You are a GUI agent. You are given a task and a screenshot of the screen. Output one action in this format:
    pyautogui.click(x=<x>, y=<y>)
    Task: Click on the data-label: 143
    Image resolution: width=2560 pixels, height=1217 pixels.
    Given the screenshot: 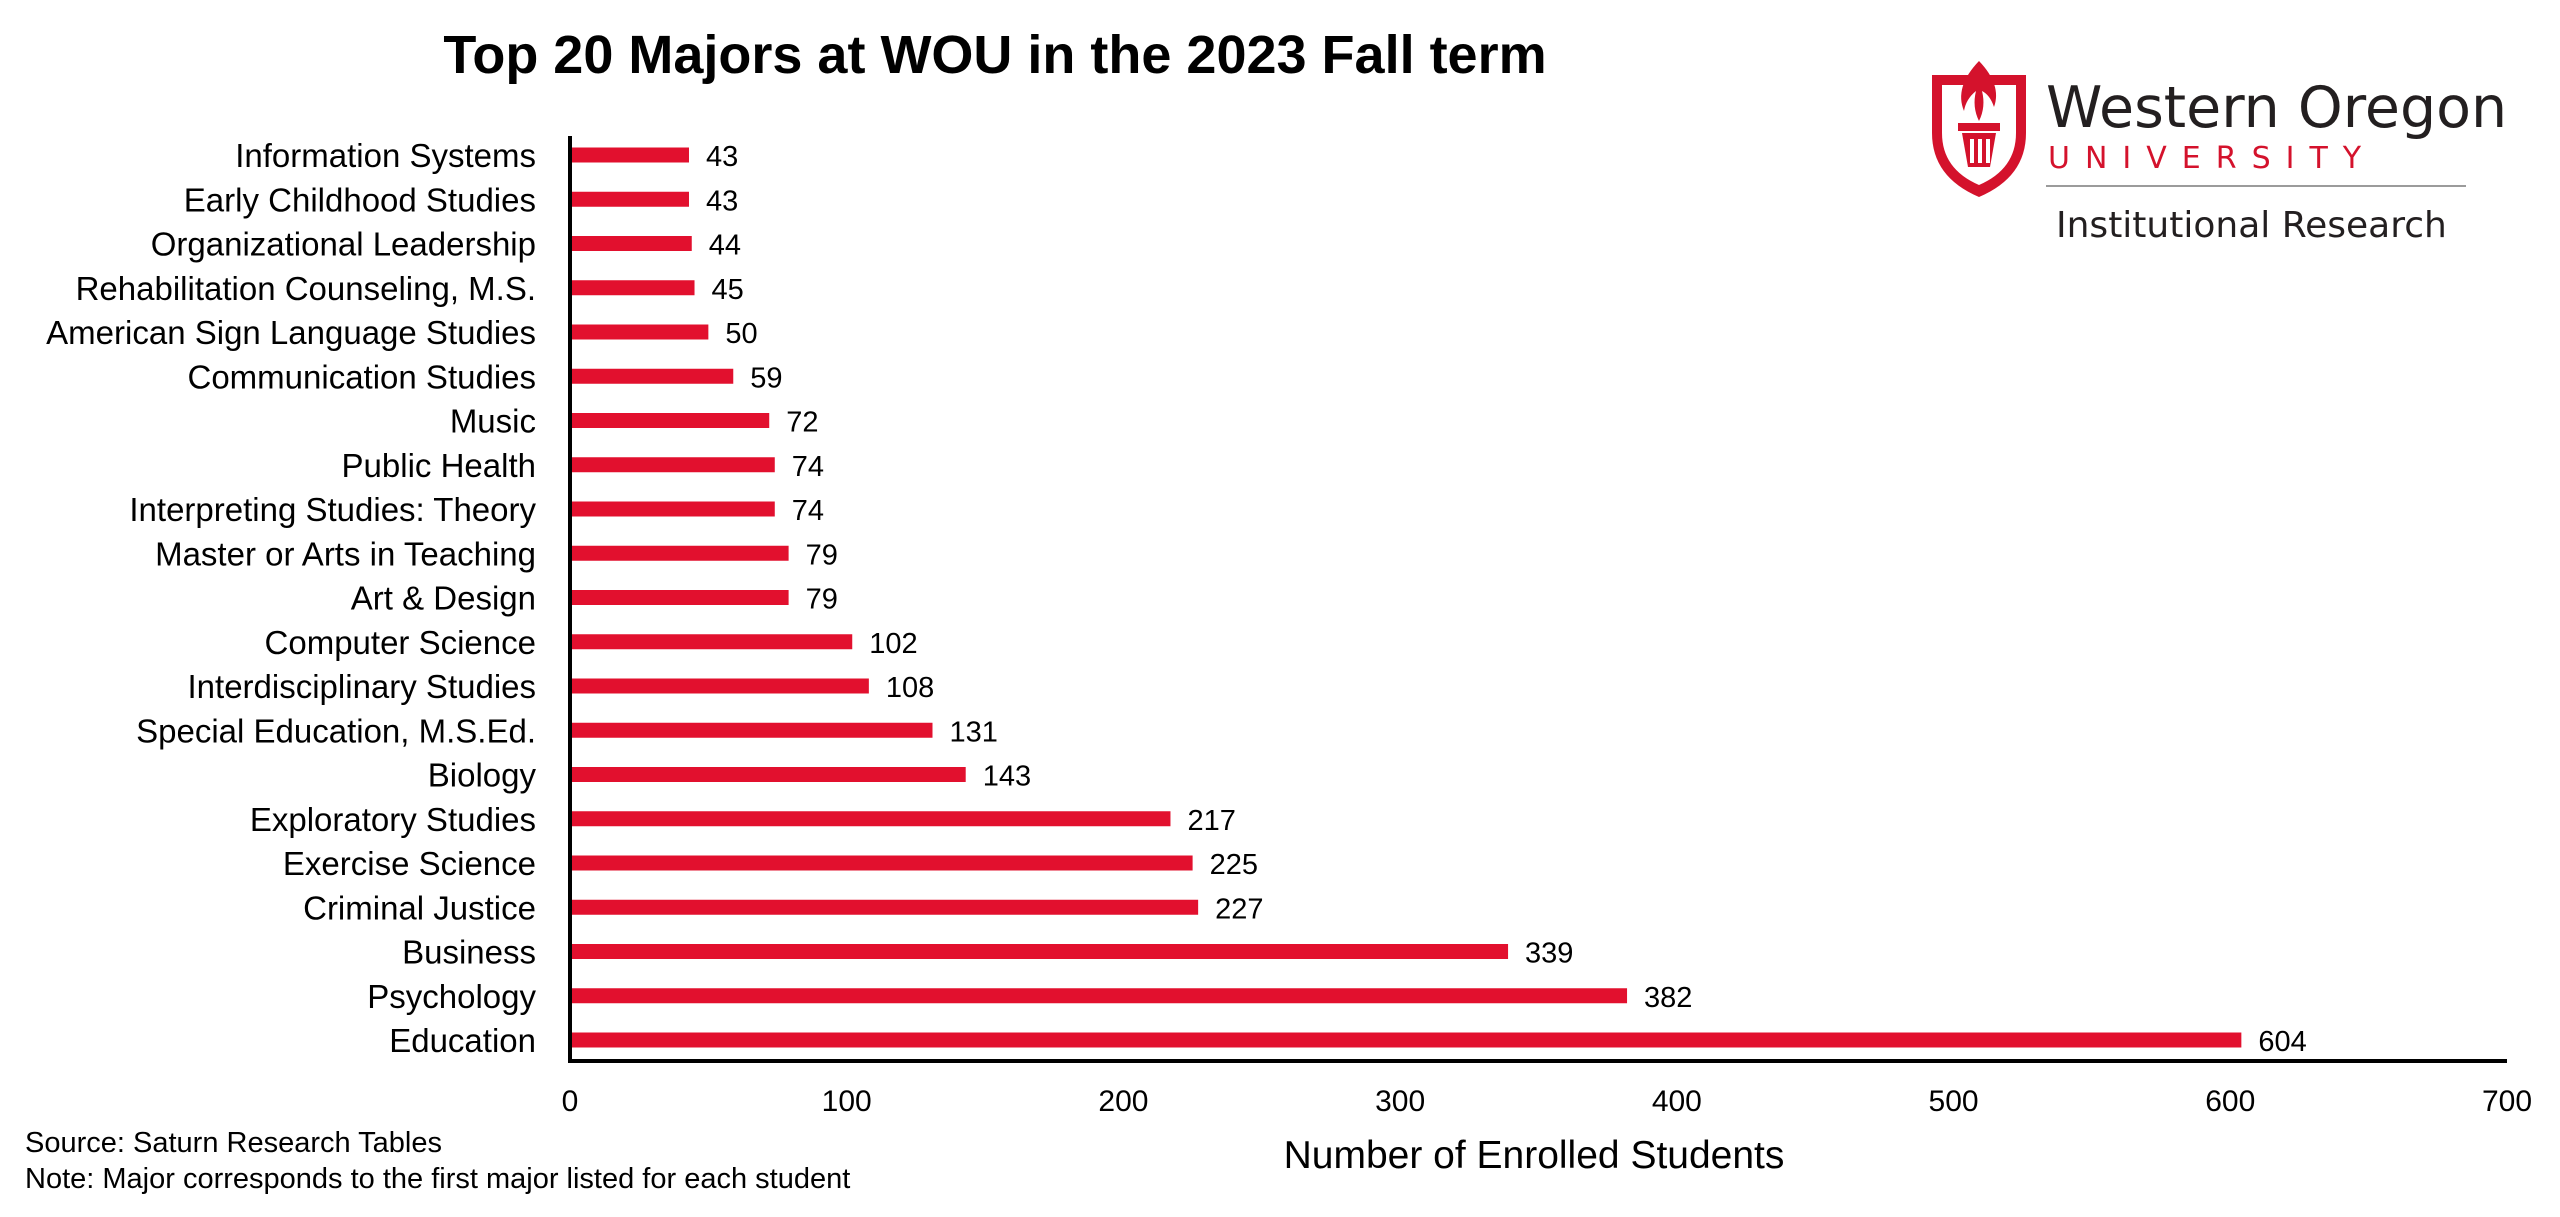 What is the action you would take?
    pyautogui.click(x=1007, y=777)
    